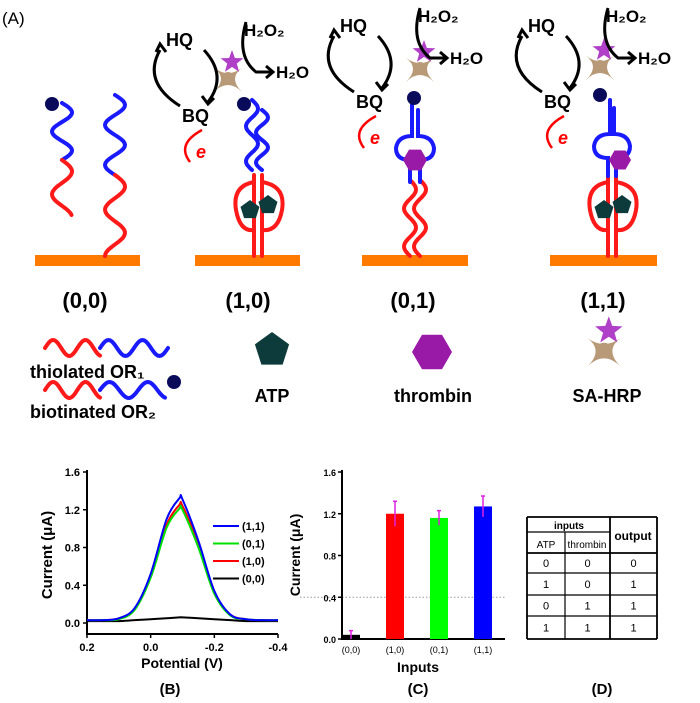 The image size is (700, 703). I want to click on y-tick-label: 0.8, so click(72, 549).